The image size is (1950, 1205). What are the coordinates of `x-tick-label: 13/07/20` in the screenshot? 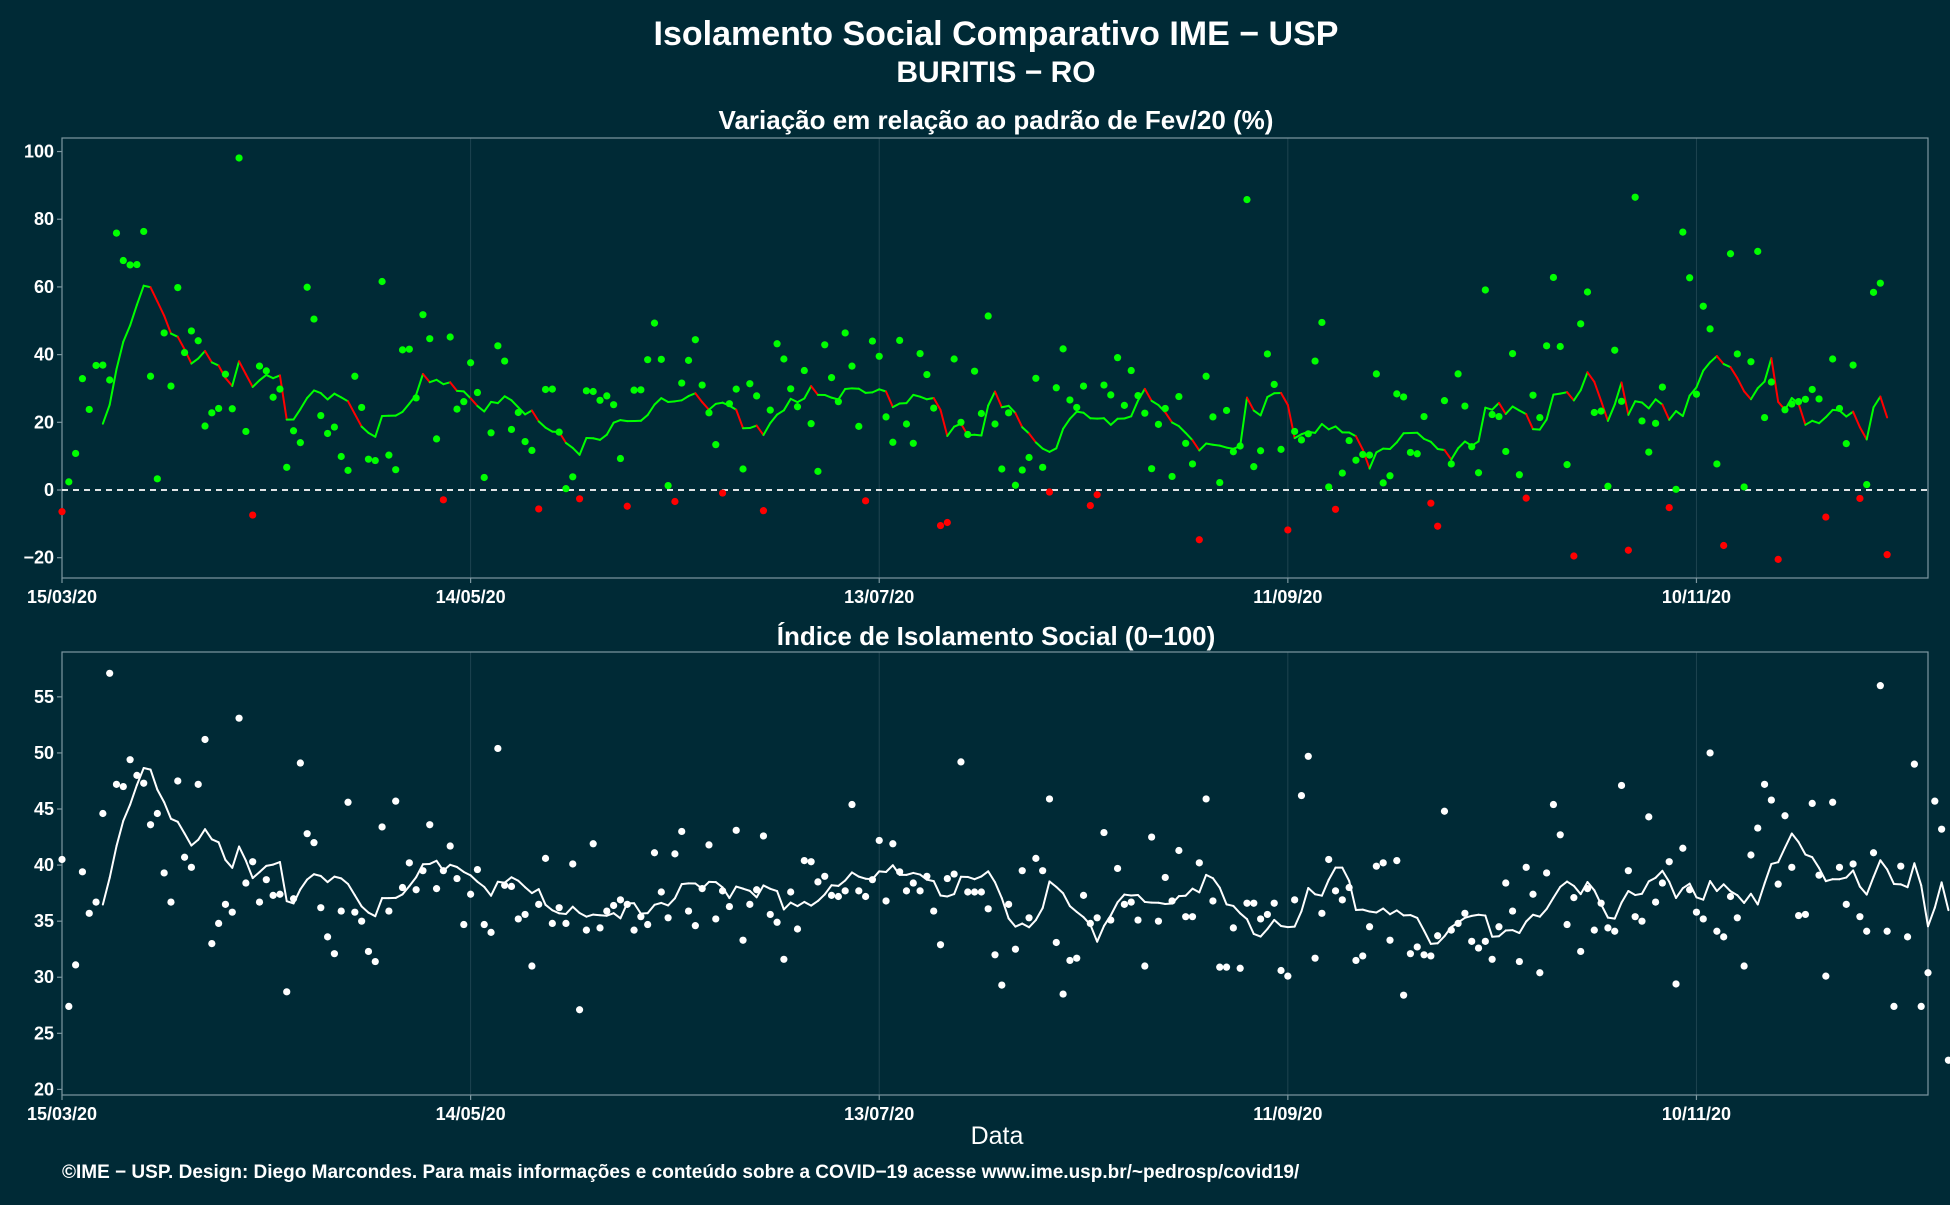 It's located at (879, 597).